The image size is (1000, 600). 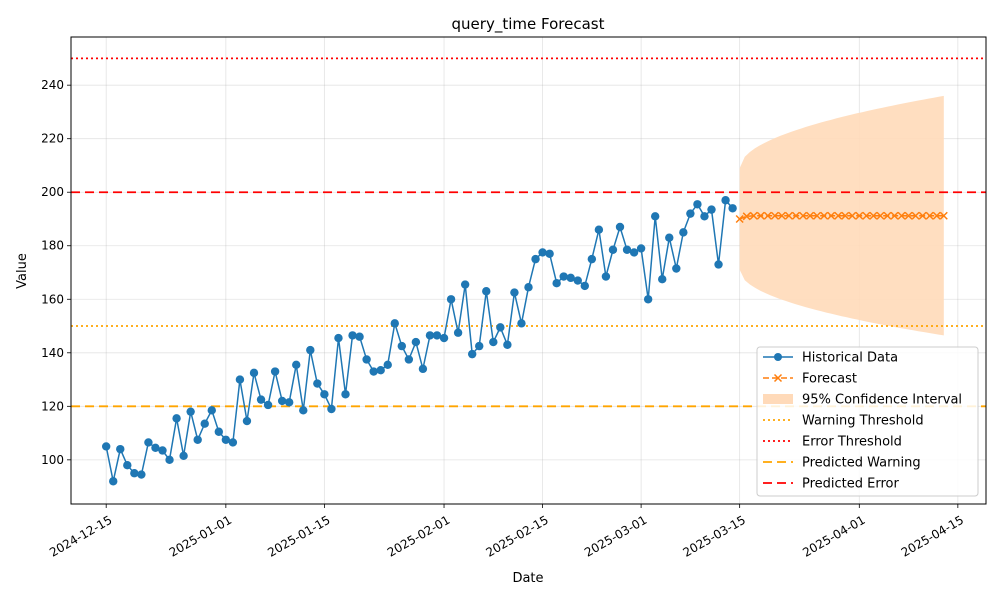 I want to click on forecast-line, so click(x=841, y=217).